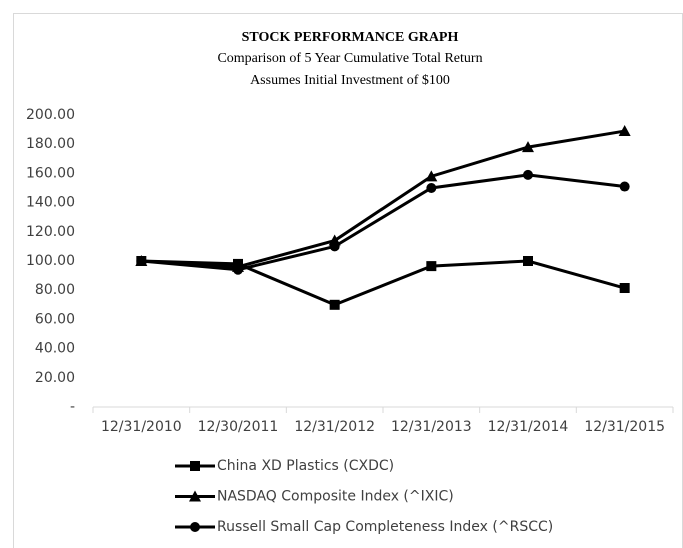 The width and height of the screenshot is (683, 548). Describe the element at coordinates (55, 378) in the screenshot. I see `y-tick-label: 20.00` at that location.